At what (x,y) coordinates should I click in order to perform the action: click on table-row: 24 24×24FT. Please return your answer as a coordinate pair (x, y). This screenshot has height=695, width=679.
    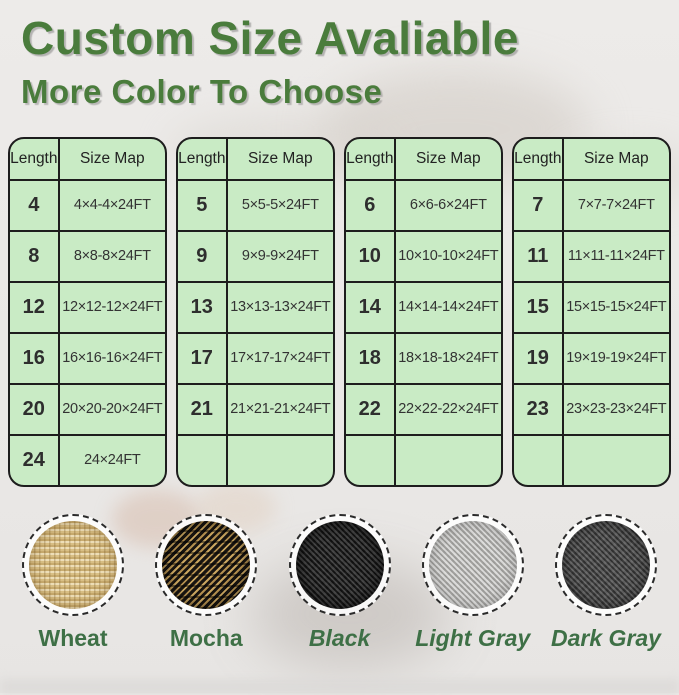
    Looking at the image, I should click on (87, 459).